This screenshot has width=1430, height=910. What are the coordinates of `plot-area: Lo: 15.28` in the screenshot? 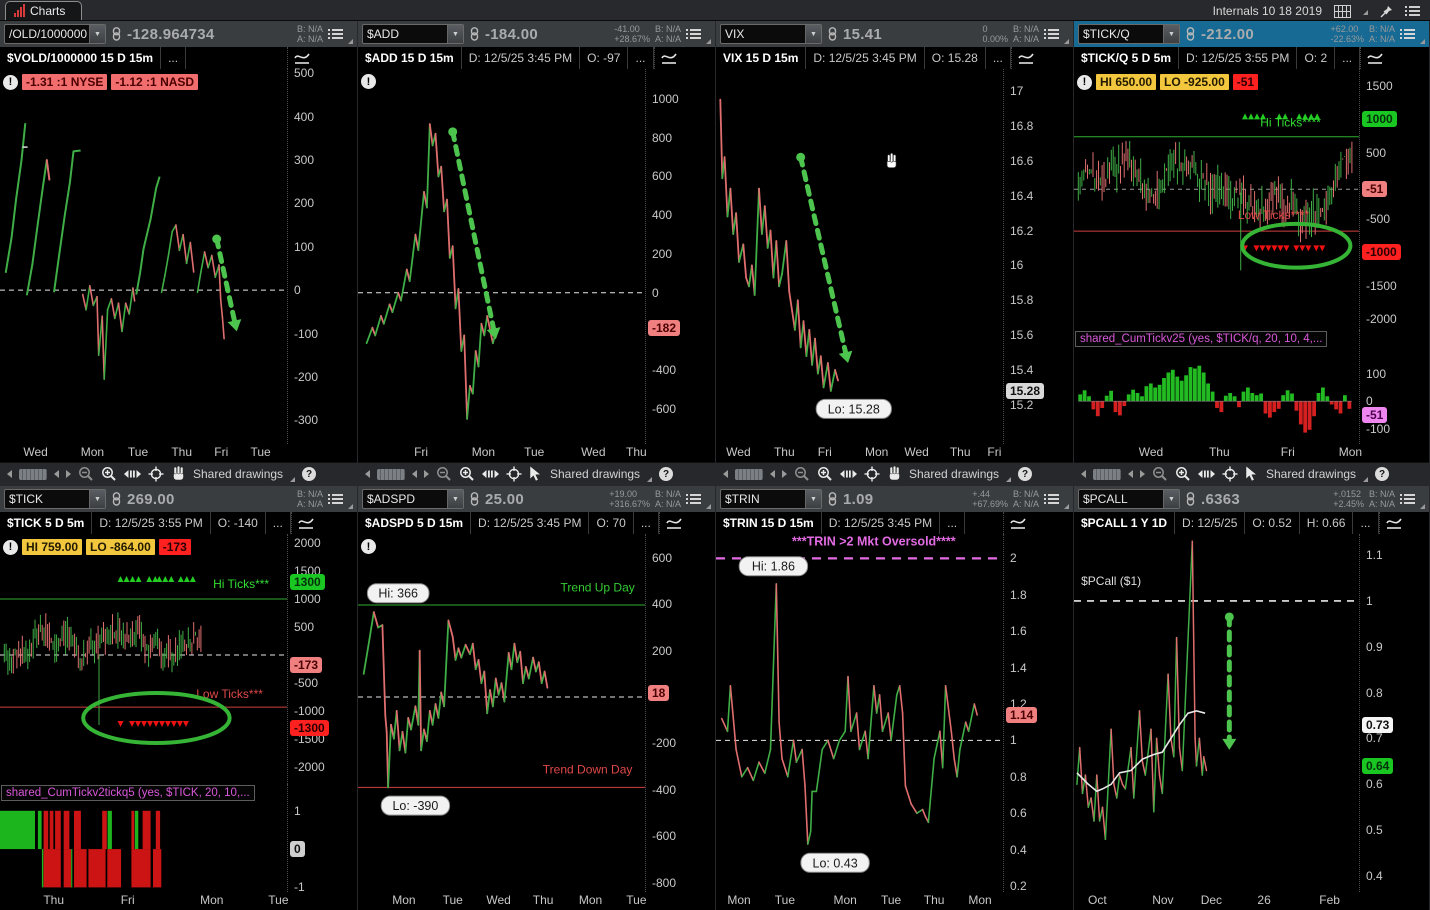 It's located at (859, 256).